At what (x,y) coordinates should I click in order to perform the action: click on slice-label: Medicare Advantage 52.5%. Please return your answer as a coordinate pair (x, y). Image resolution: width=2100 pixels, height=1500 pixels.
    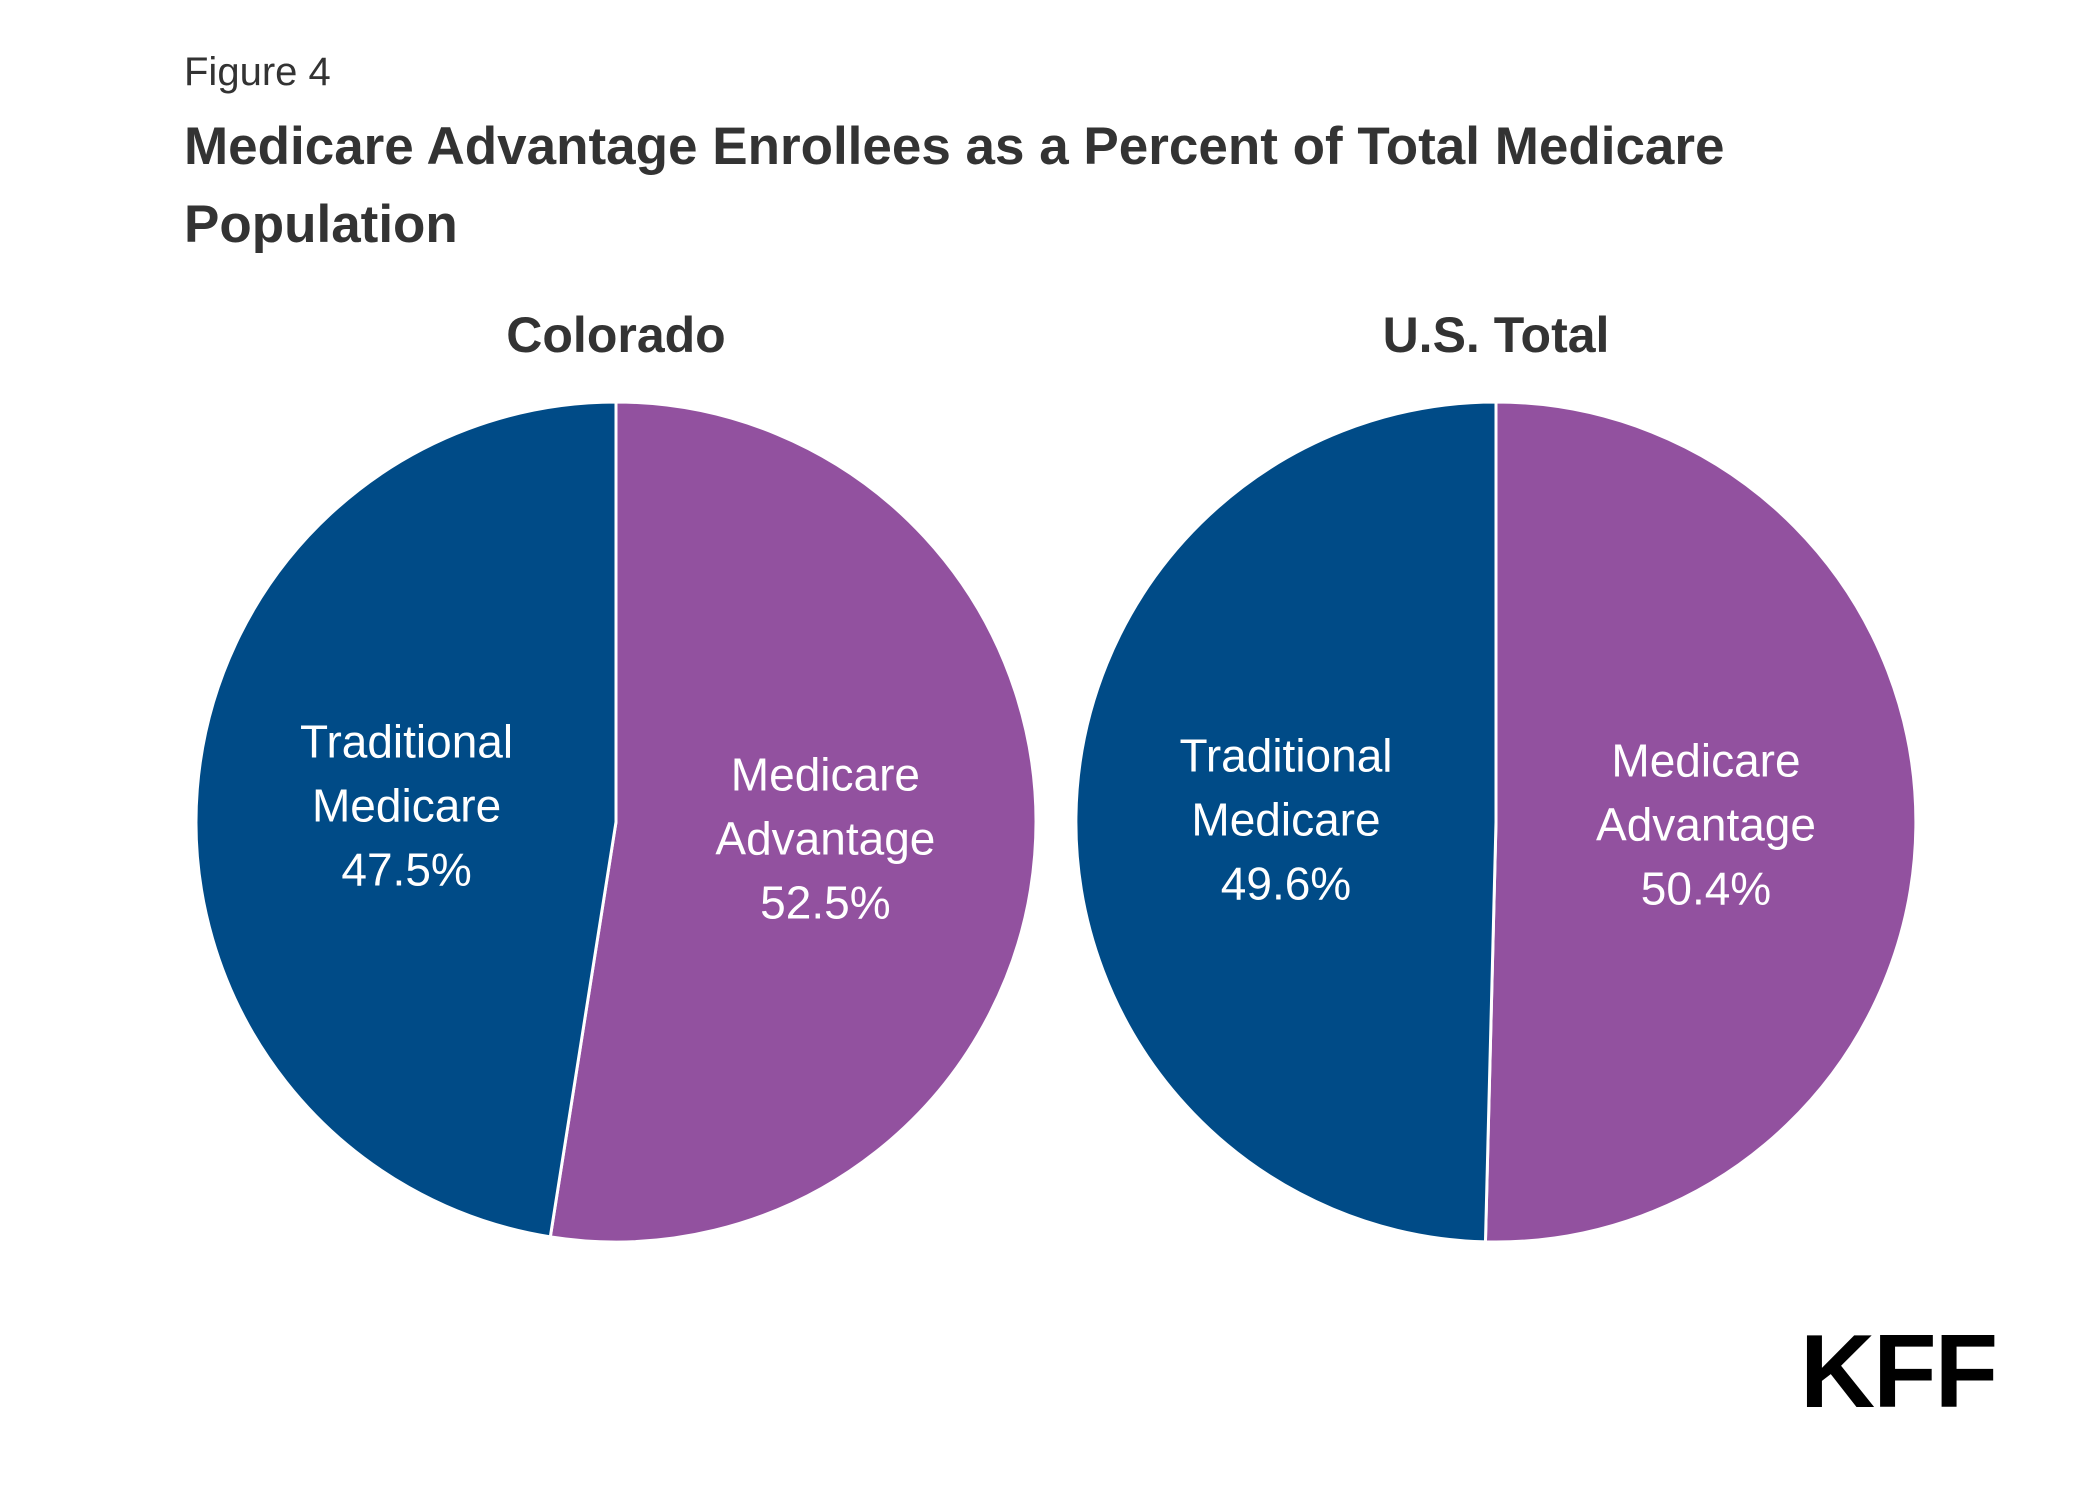
    Looking at the image, I should click on (825, 839).